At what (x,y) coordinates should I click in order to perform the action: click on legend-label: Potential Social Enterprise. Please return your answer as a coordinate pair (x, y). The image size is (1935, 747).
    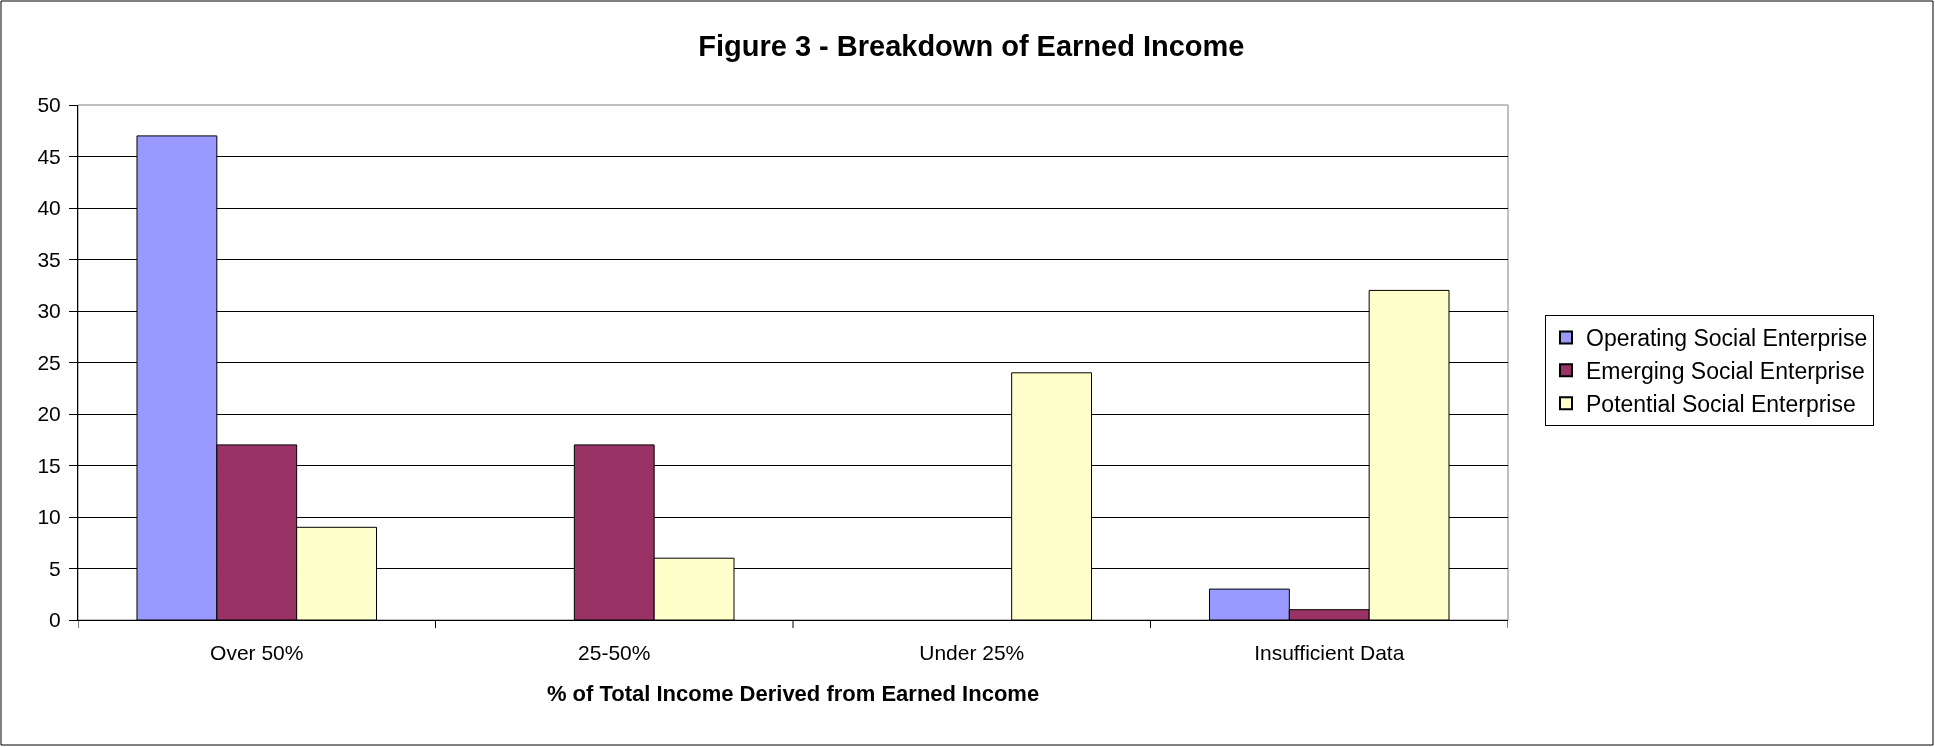
    Looking at the image, I should click on (1721, 404).